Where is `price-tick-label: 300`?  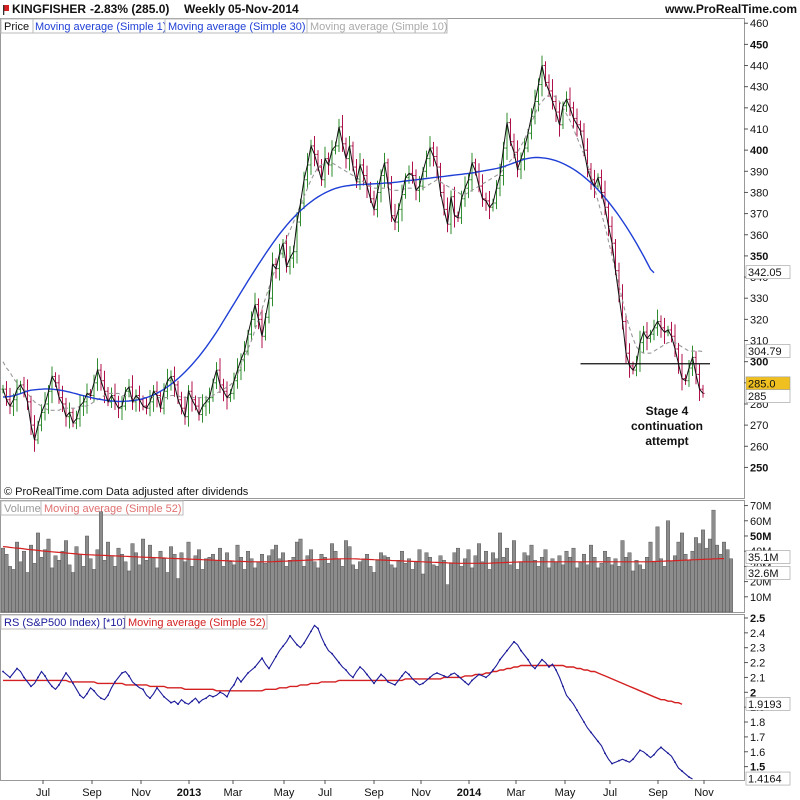
price-tick-label: 300 is located at coordinates (759, 363).